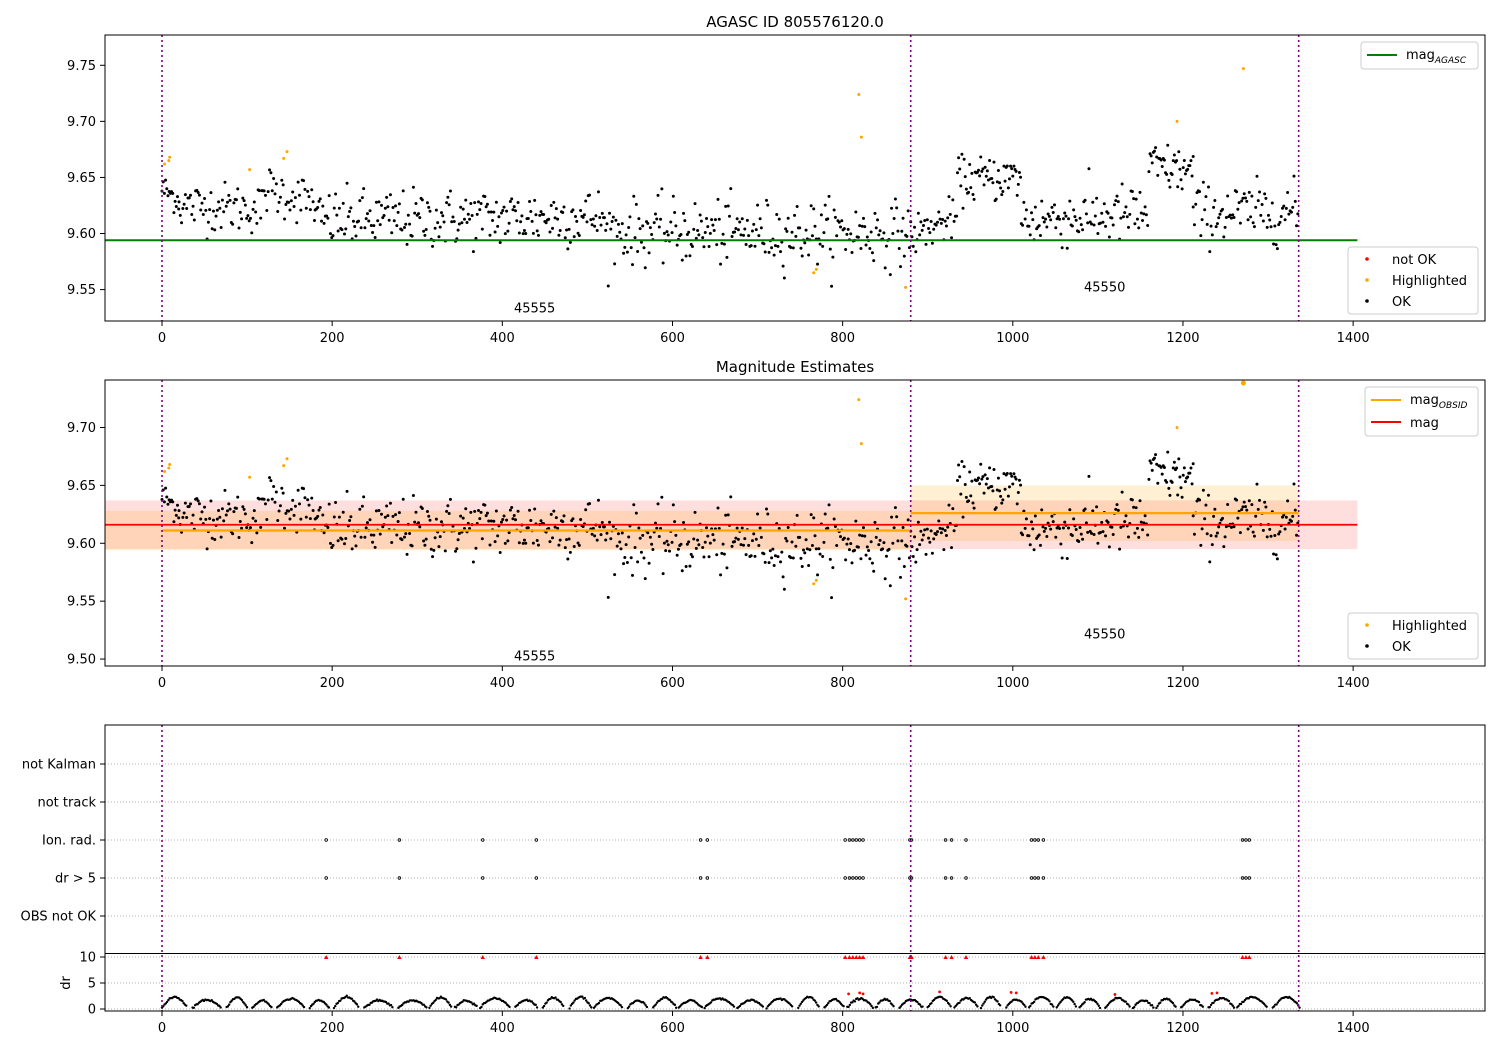 This screenshot has width=1500, height=1050. I want to click on dr-not-ok-point, so click(1115, 994).